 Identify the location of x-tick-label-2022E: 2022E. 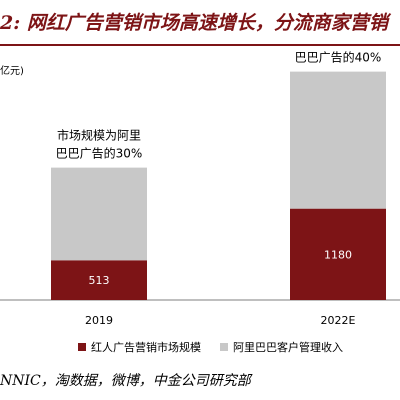
(338, 320).